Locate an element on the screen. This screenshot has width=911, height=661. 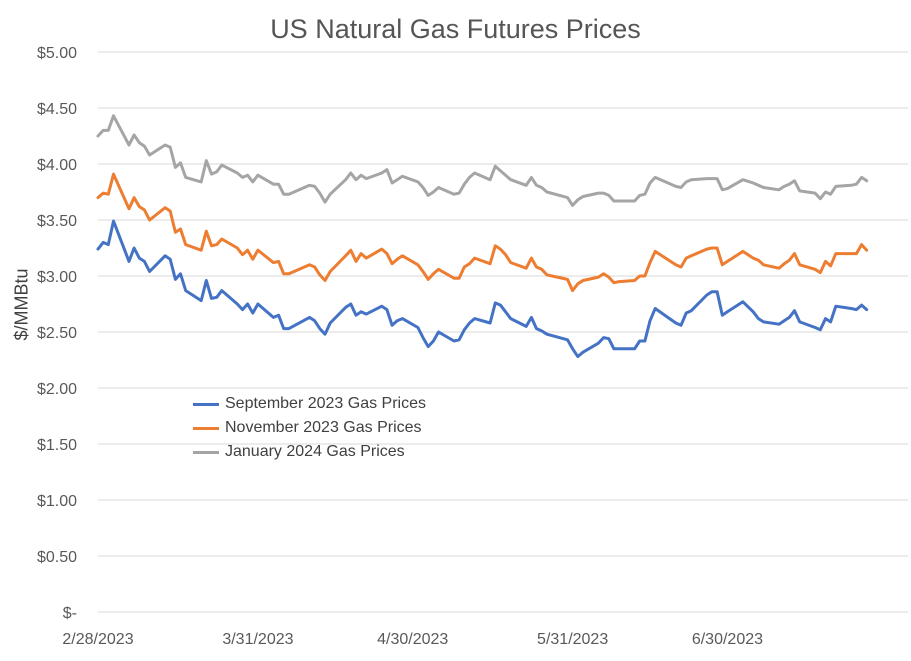
x-tick-label: 2/28/2023 is located at coordinates (97, 639).